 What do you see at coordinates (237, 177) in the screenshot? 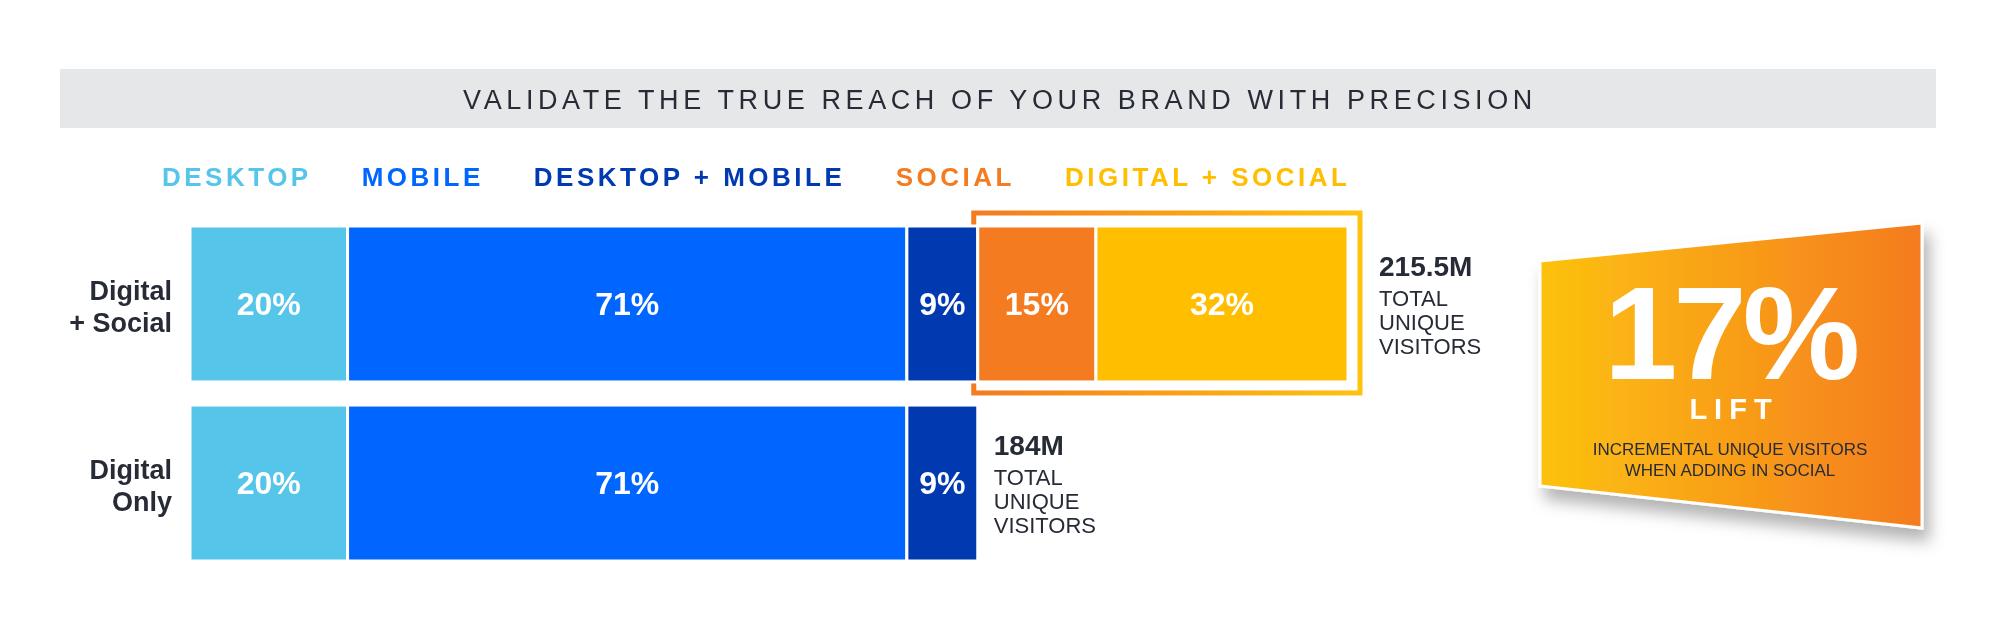
I see `series-label: DESKTOP` at bounding box center [237, 177].